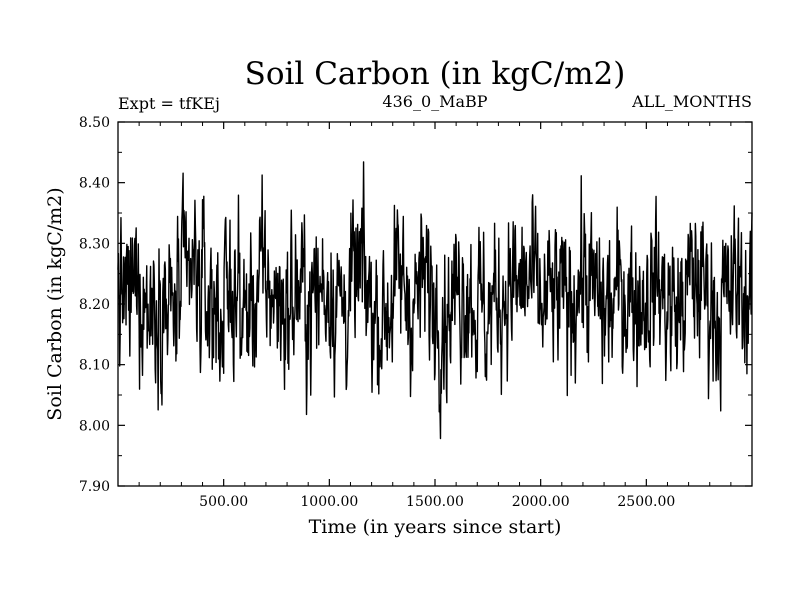 Image resolution: width=800 pixels, height=600 pixels. I want to click on x-tick-label: 2000.00, so click(541, 502).